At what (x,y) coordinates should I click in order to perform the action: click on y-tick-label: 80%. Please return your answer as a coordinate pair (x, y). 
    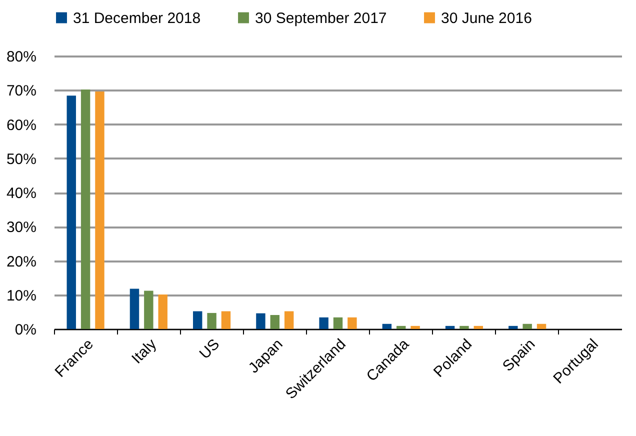
    Looking at the image, I should click on (21, 57).